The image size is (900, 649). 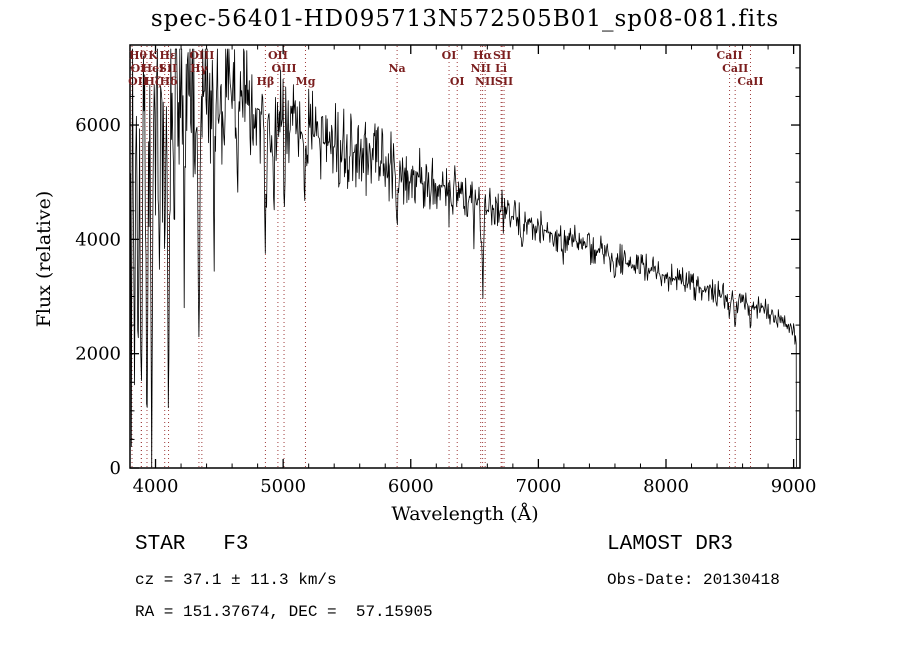 I want to click on svg-text: Hθ, so click(x=138, y=55).